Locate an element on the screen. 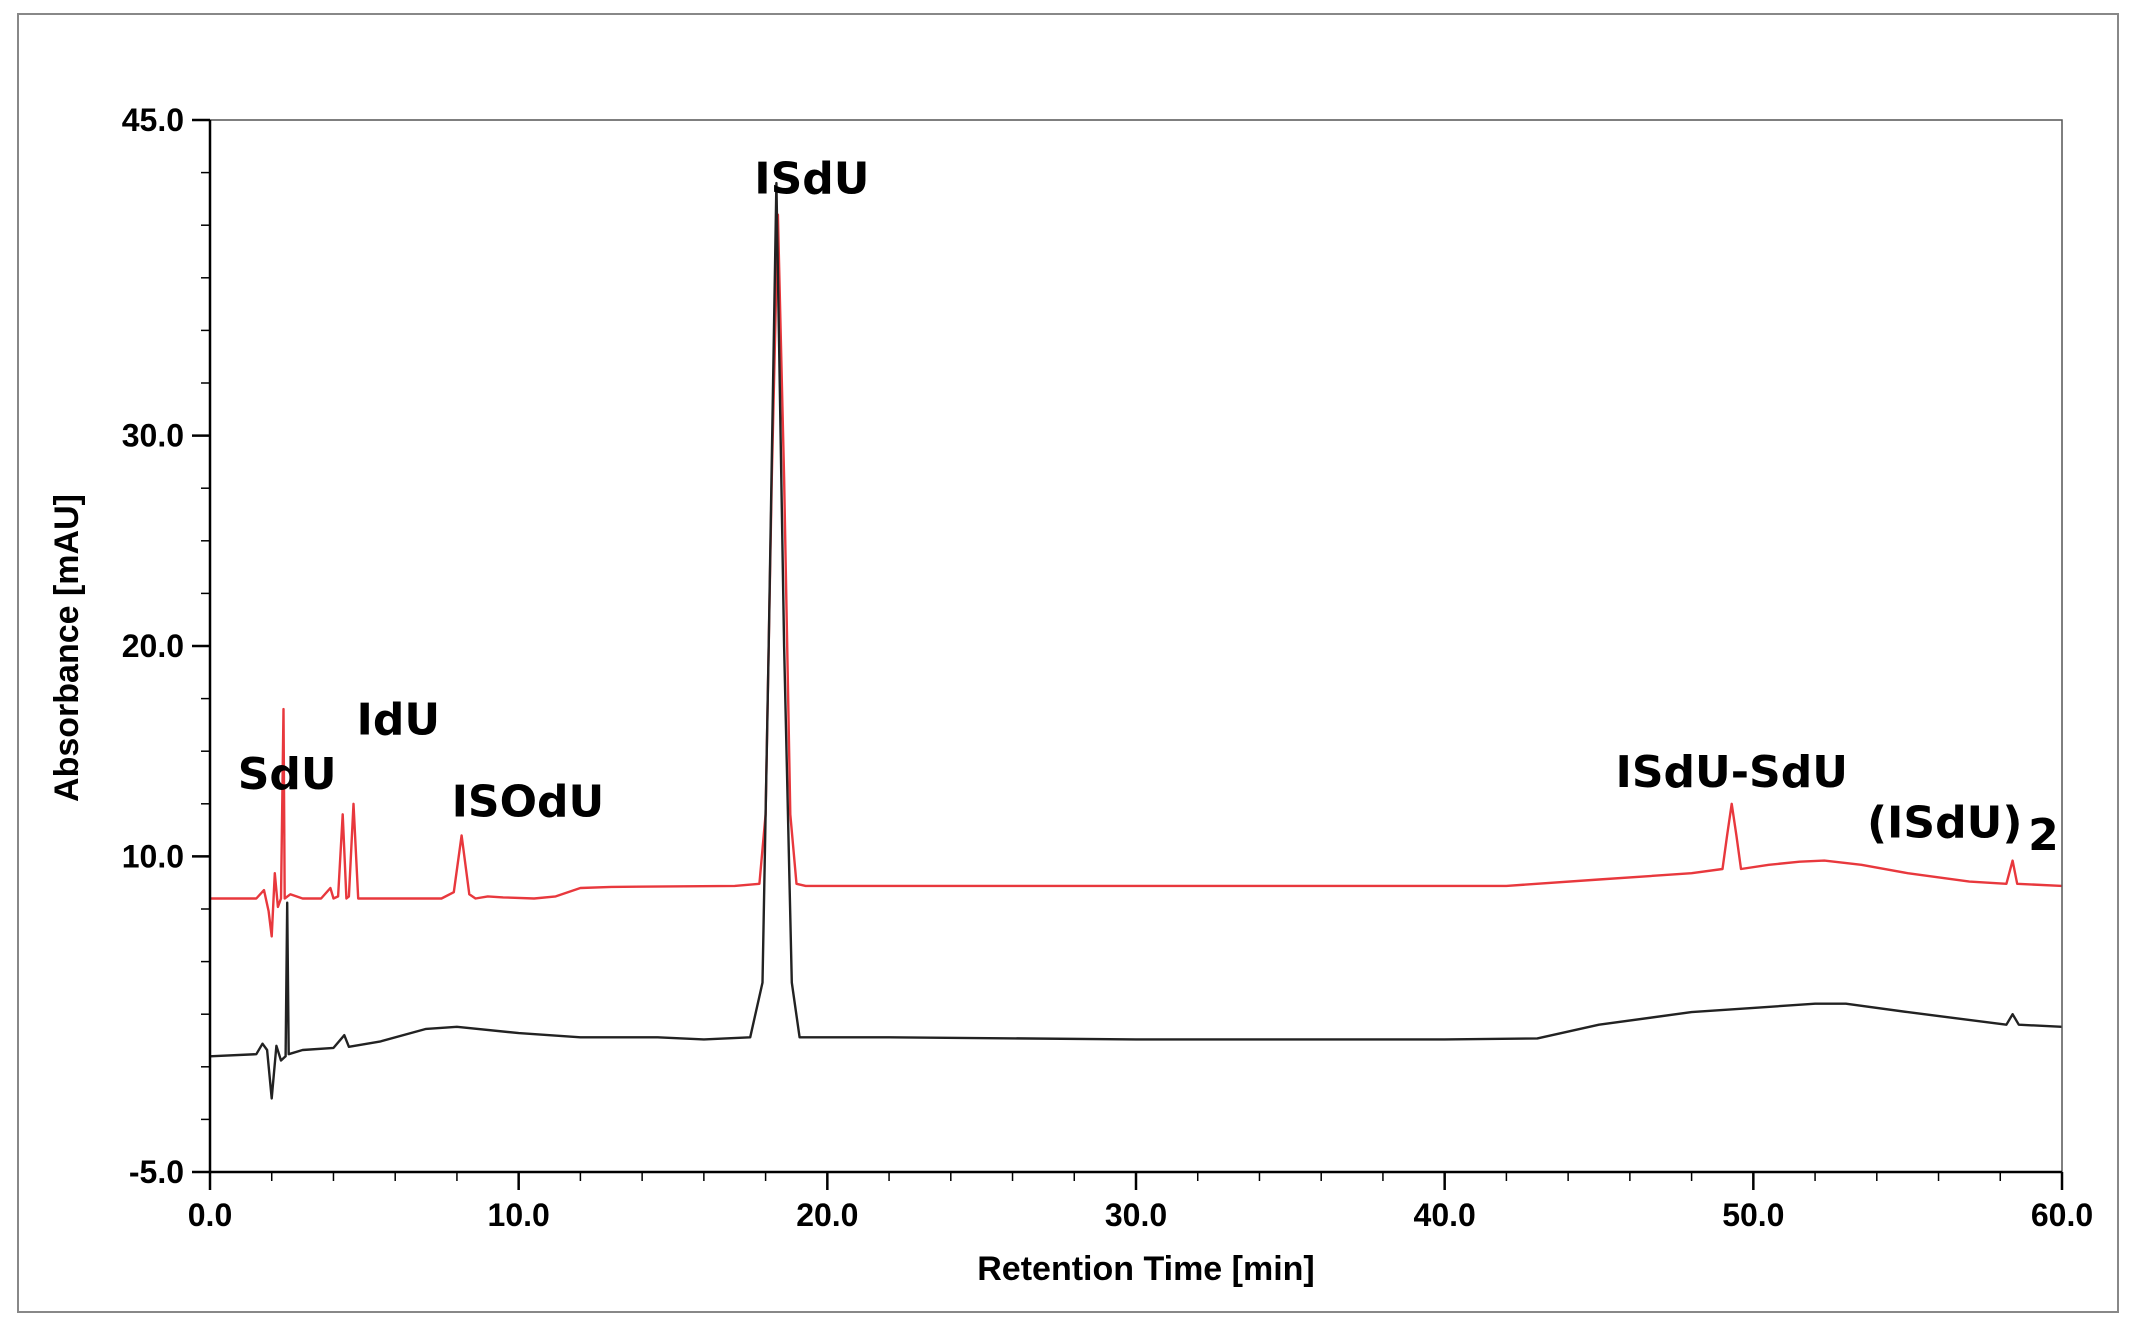 The width and height of the screenshot is (2136, 1331). peak-label: 2 is located at coordinates (2043, 835).